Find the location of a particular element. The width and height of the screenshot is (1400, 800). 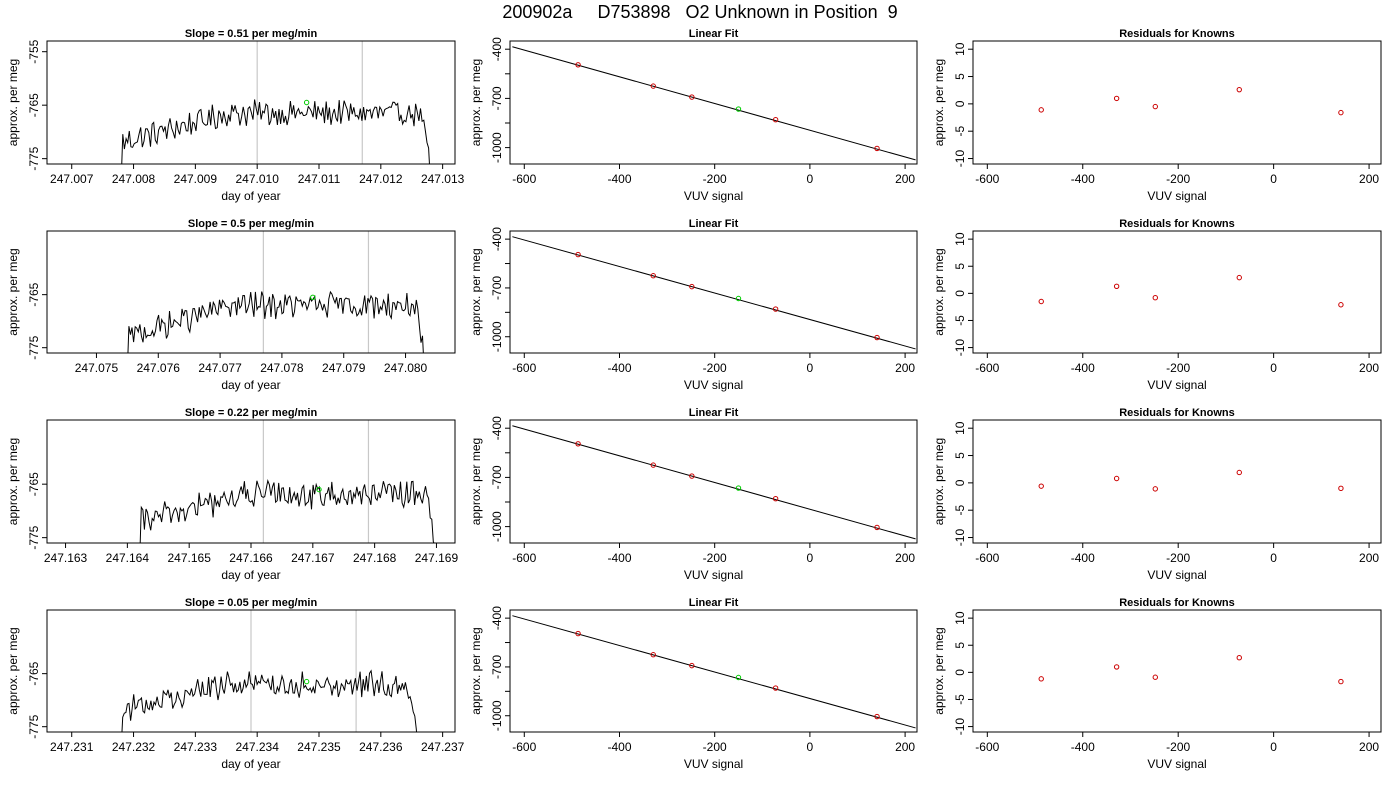

x-axis-label: day of year is located at coordinates (250, 385).